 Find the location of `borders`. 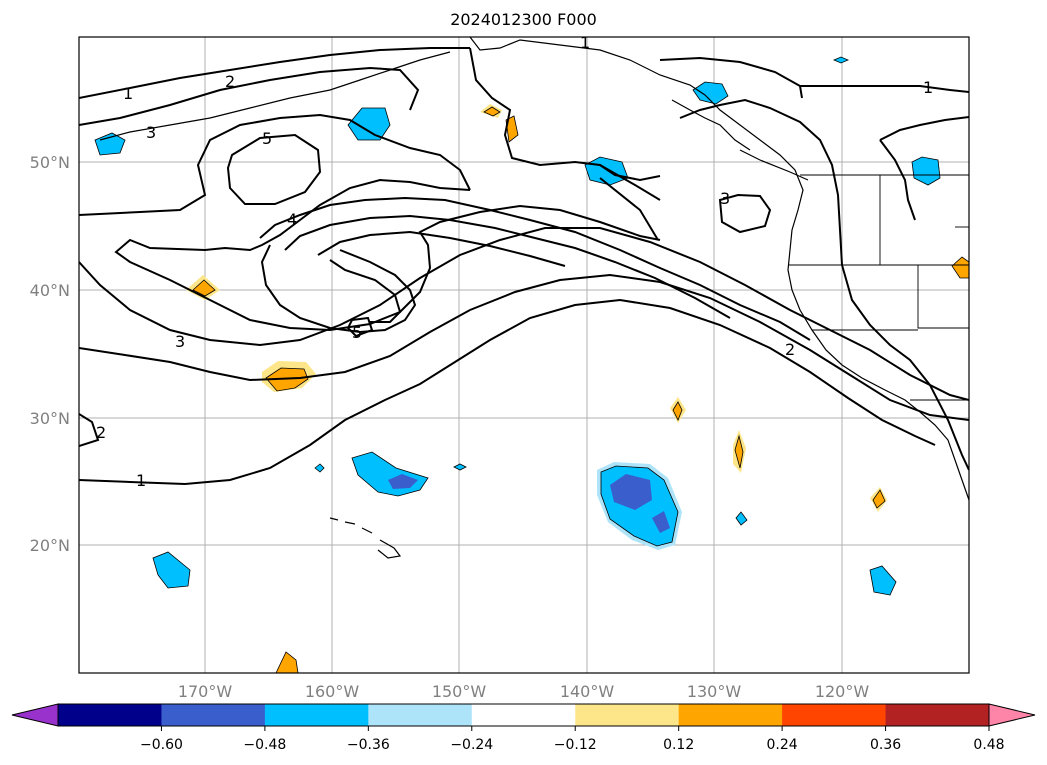

borders is located at coordinates (878, 287).